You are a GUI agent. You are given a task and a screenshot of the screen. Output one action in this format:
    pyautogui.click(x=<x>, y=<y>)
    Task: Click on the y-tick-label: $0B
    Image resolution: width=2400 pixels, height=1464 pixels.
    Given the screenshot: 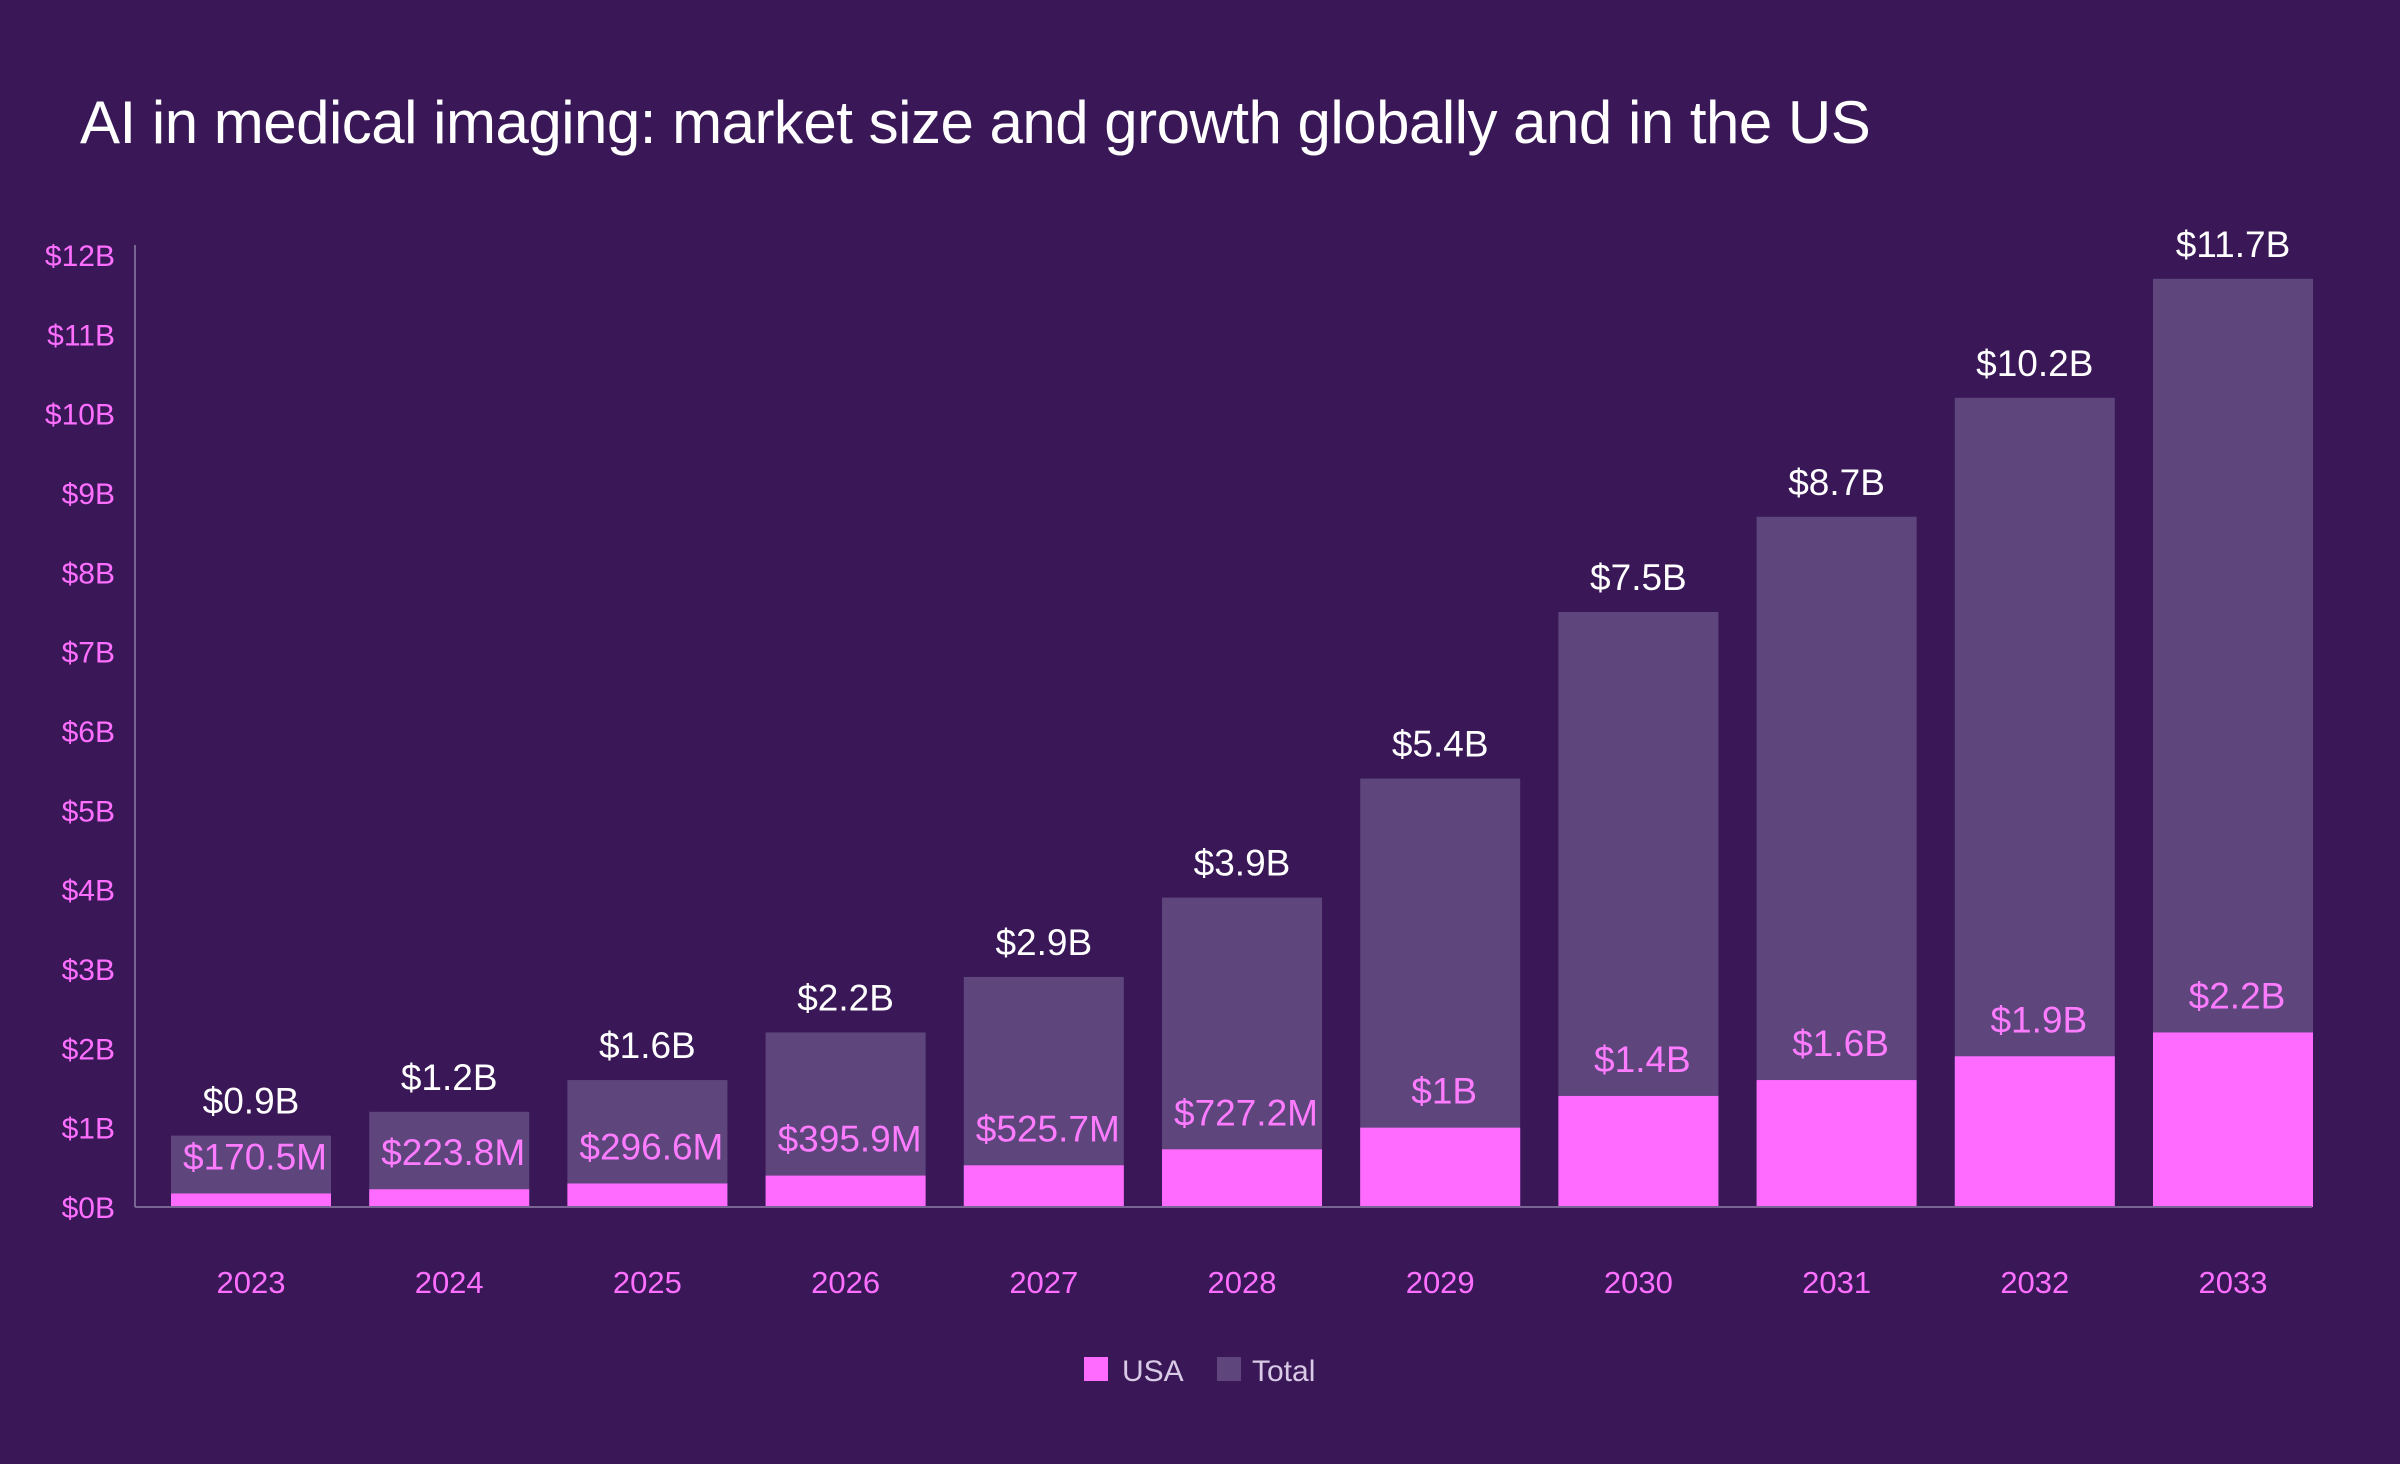 What is the action you would take?
    pyautogui.click(x=88, y=1208)
    